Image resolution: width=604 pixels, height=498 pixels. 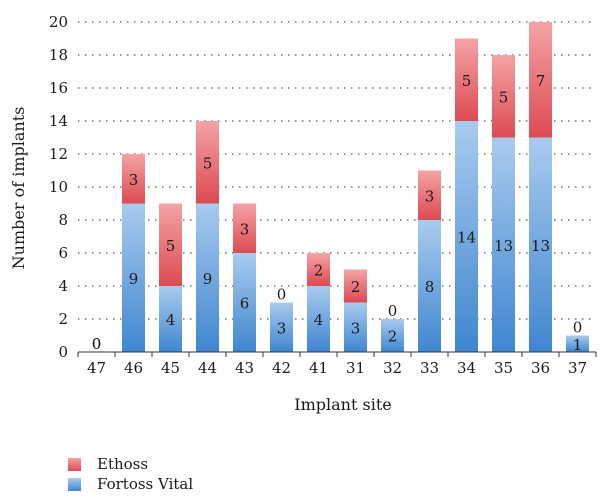 I want to click on y-tick-label: 12, so click(x=58, y=154).